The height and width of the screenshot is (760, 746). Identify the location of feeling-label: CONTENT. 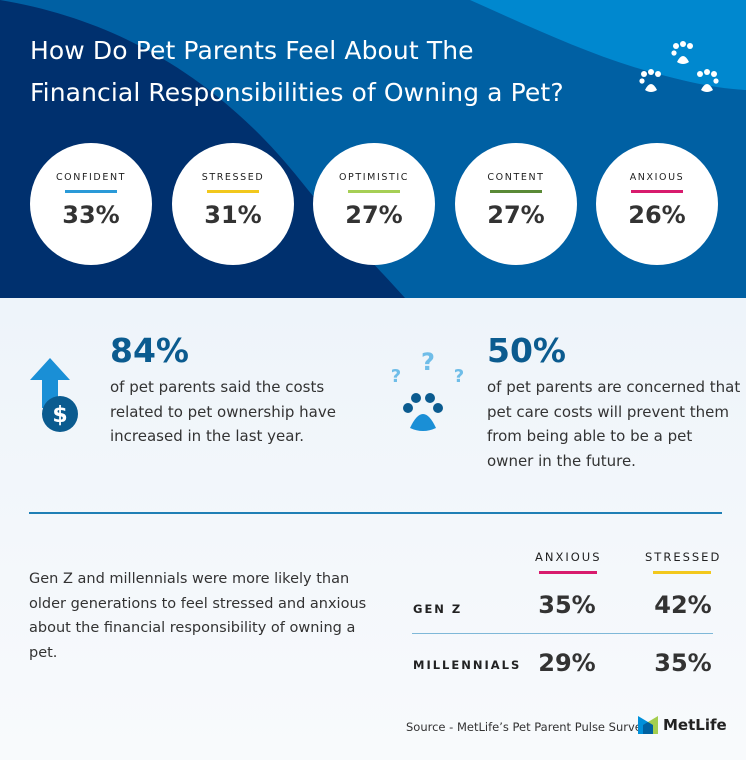
(516, 177).